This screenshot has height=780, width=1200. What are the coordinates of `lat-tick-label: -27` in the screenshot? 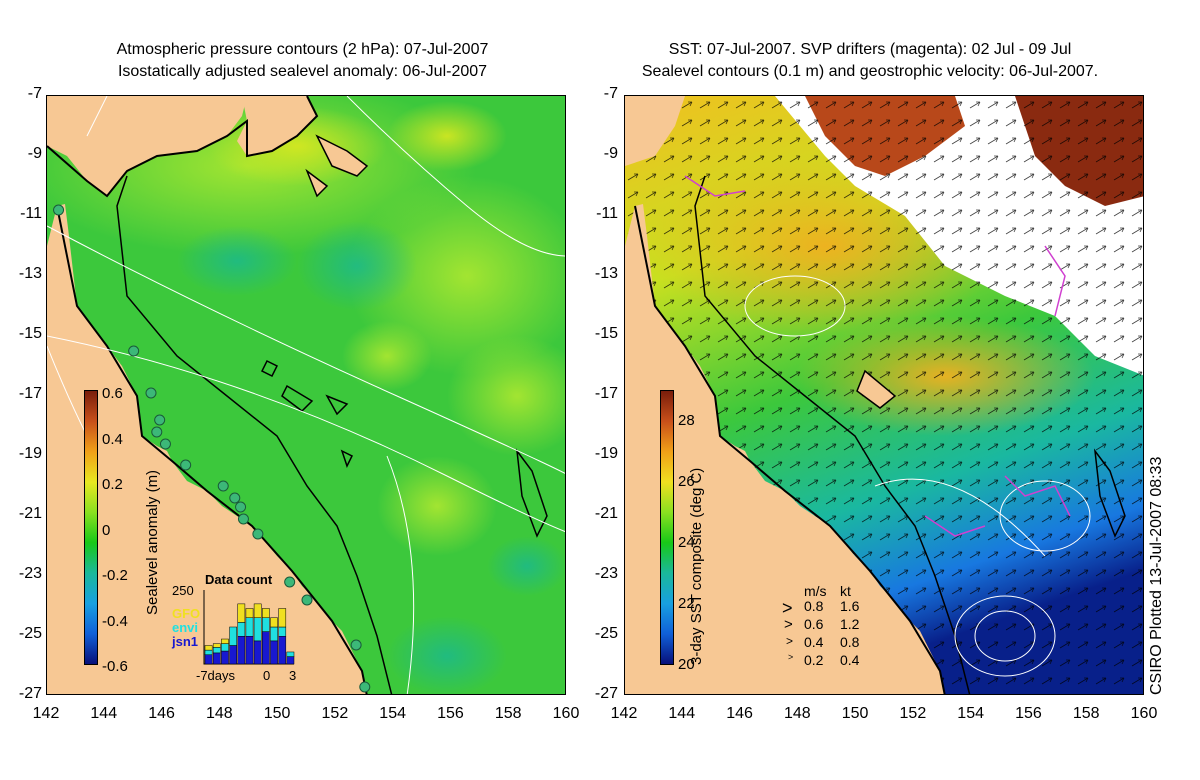 It's located at (30, 693).